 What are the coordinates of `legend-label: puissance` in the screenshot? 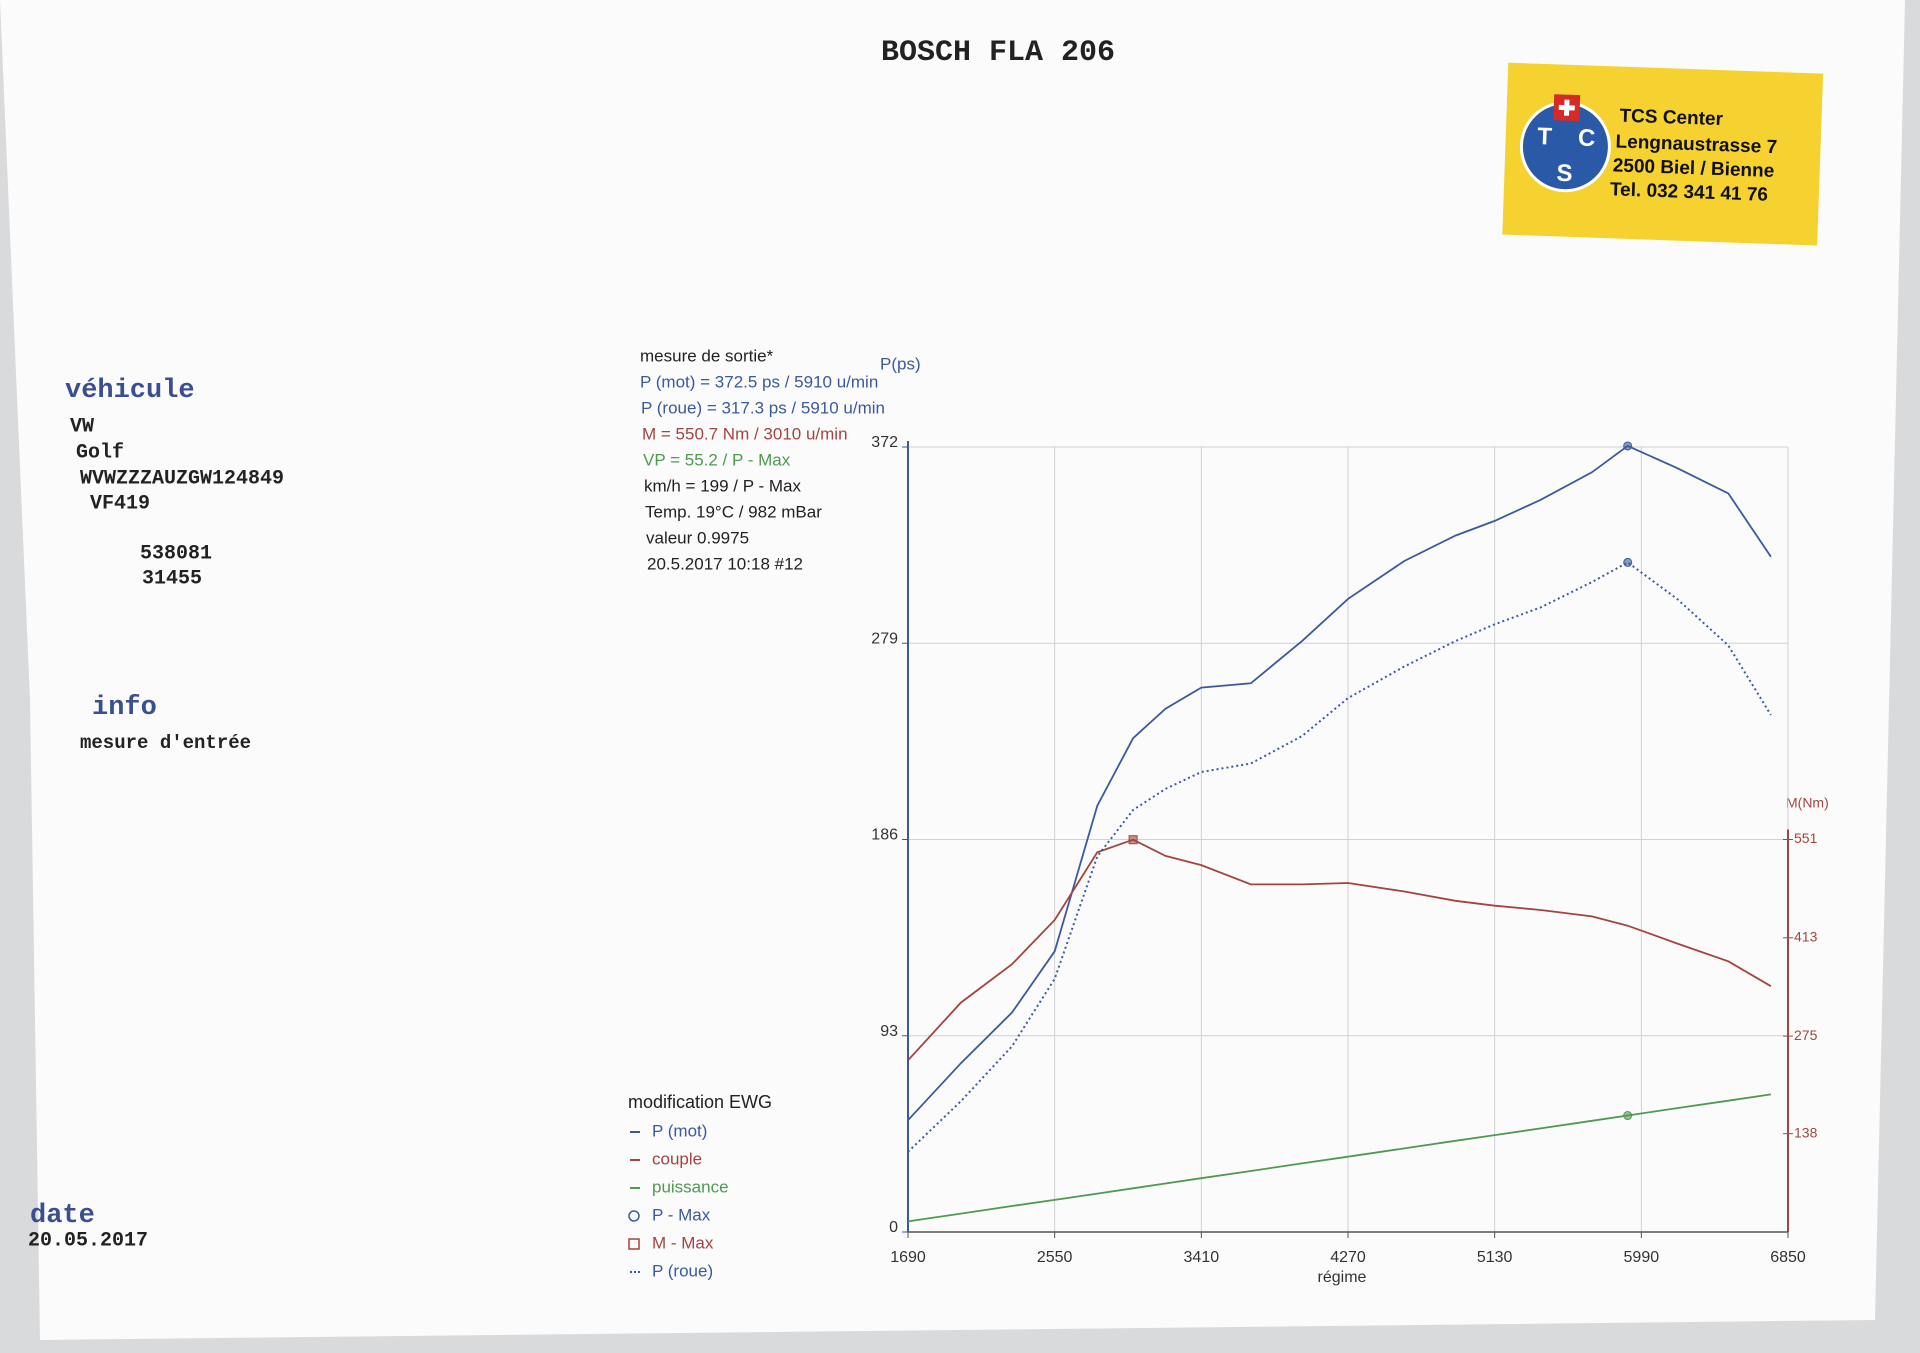 It's located at (690, 1186).